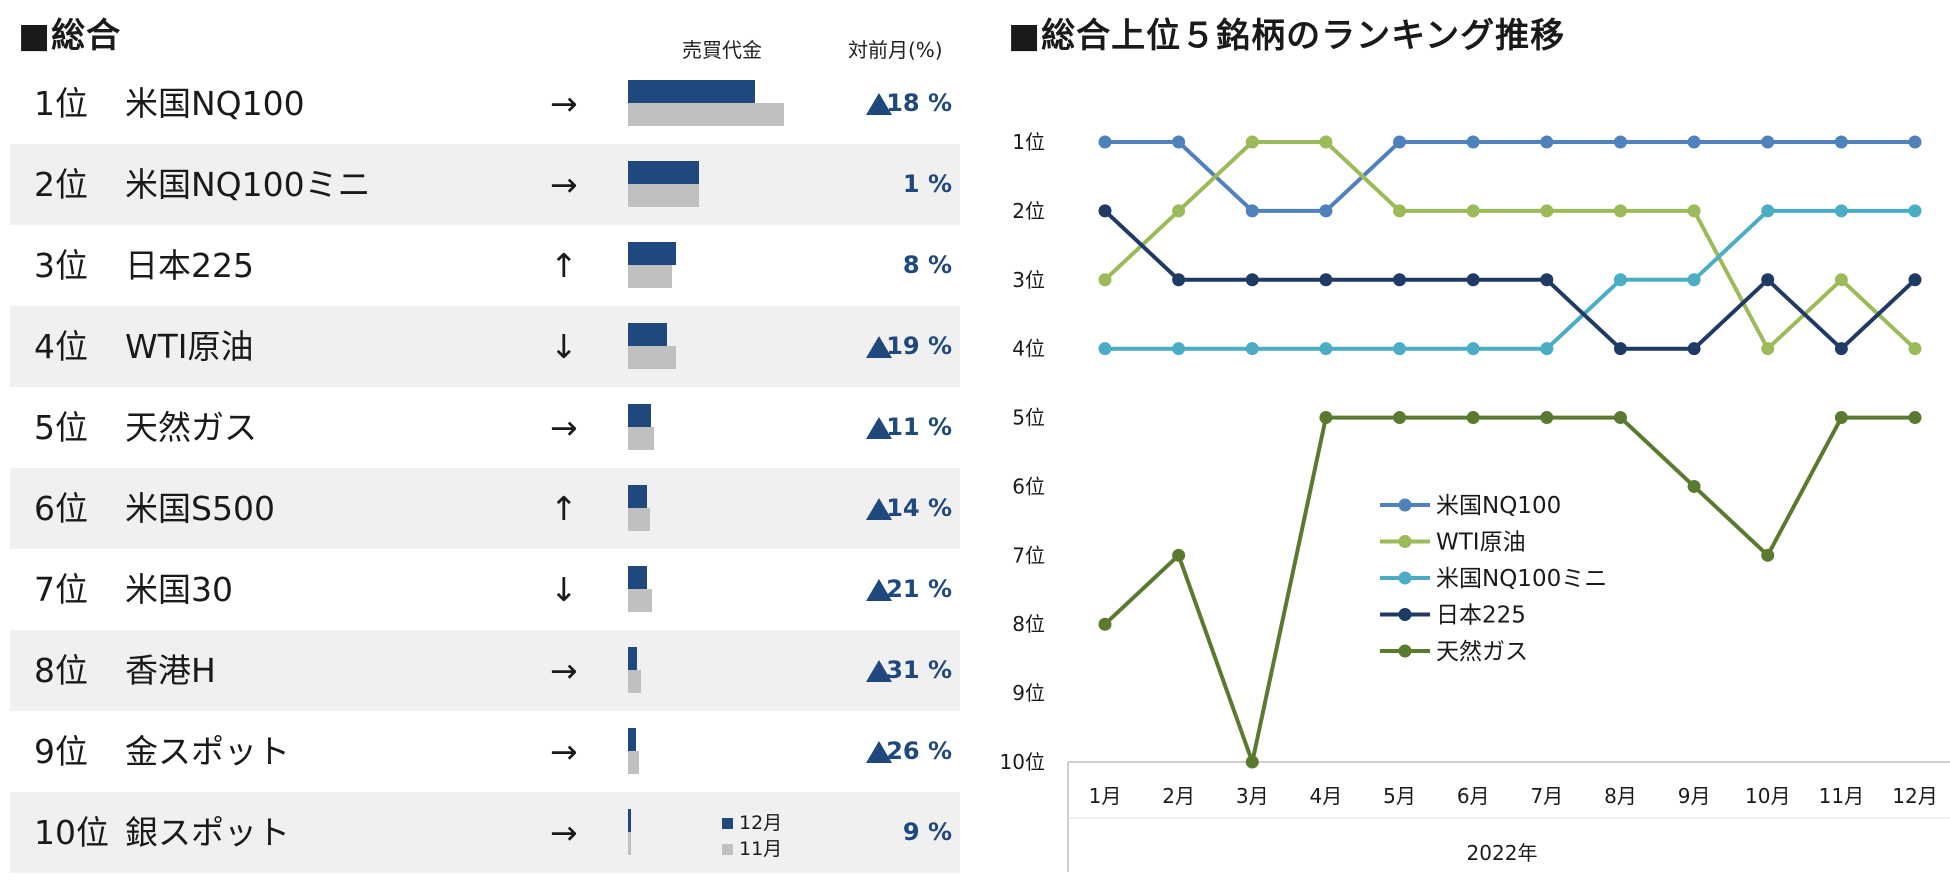 Image resolution: width=1950 pixels, height=884 pixels. What do you see at coordinates (727, 849) in the screenshot?
I see `legend-nov-swatch` at bounding box center [727, 849].